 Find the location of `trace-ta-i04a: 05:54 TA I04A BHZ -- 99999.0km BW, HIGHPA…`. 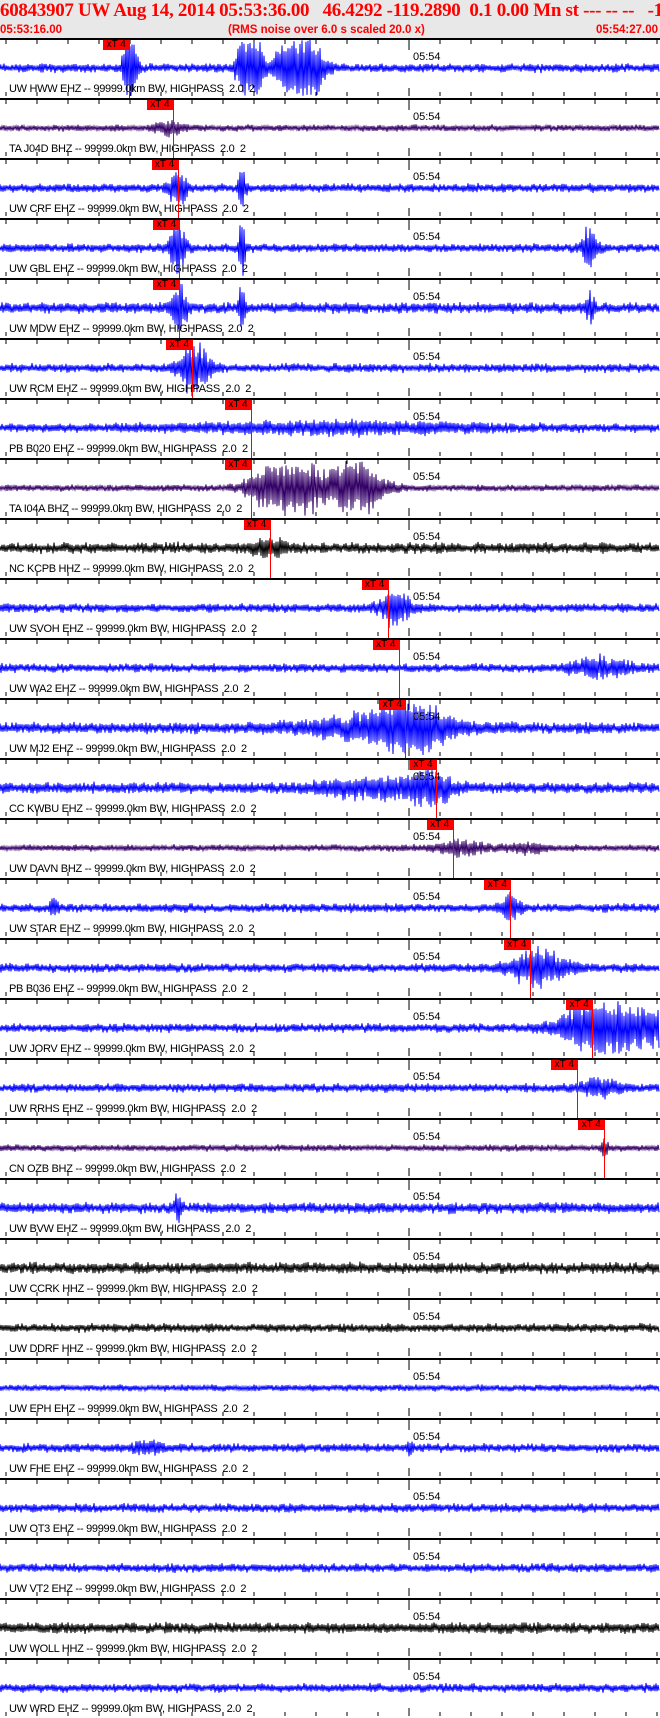

trace-ta-i04a: 05:54 TA I04A BHZ -- 99999.0km BW, HIGHPA… is located at coordinates (330, 488).